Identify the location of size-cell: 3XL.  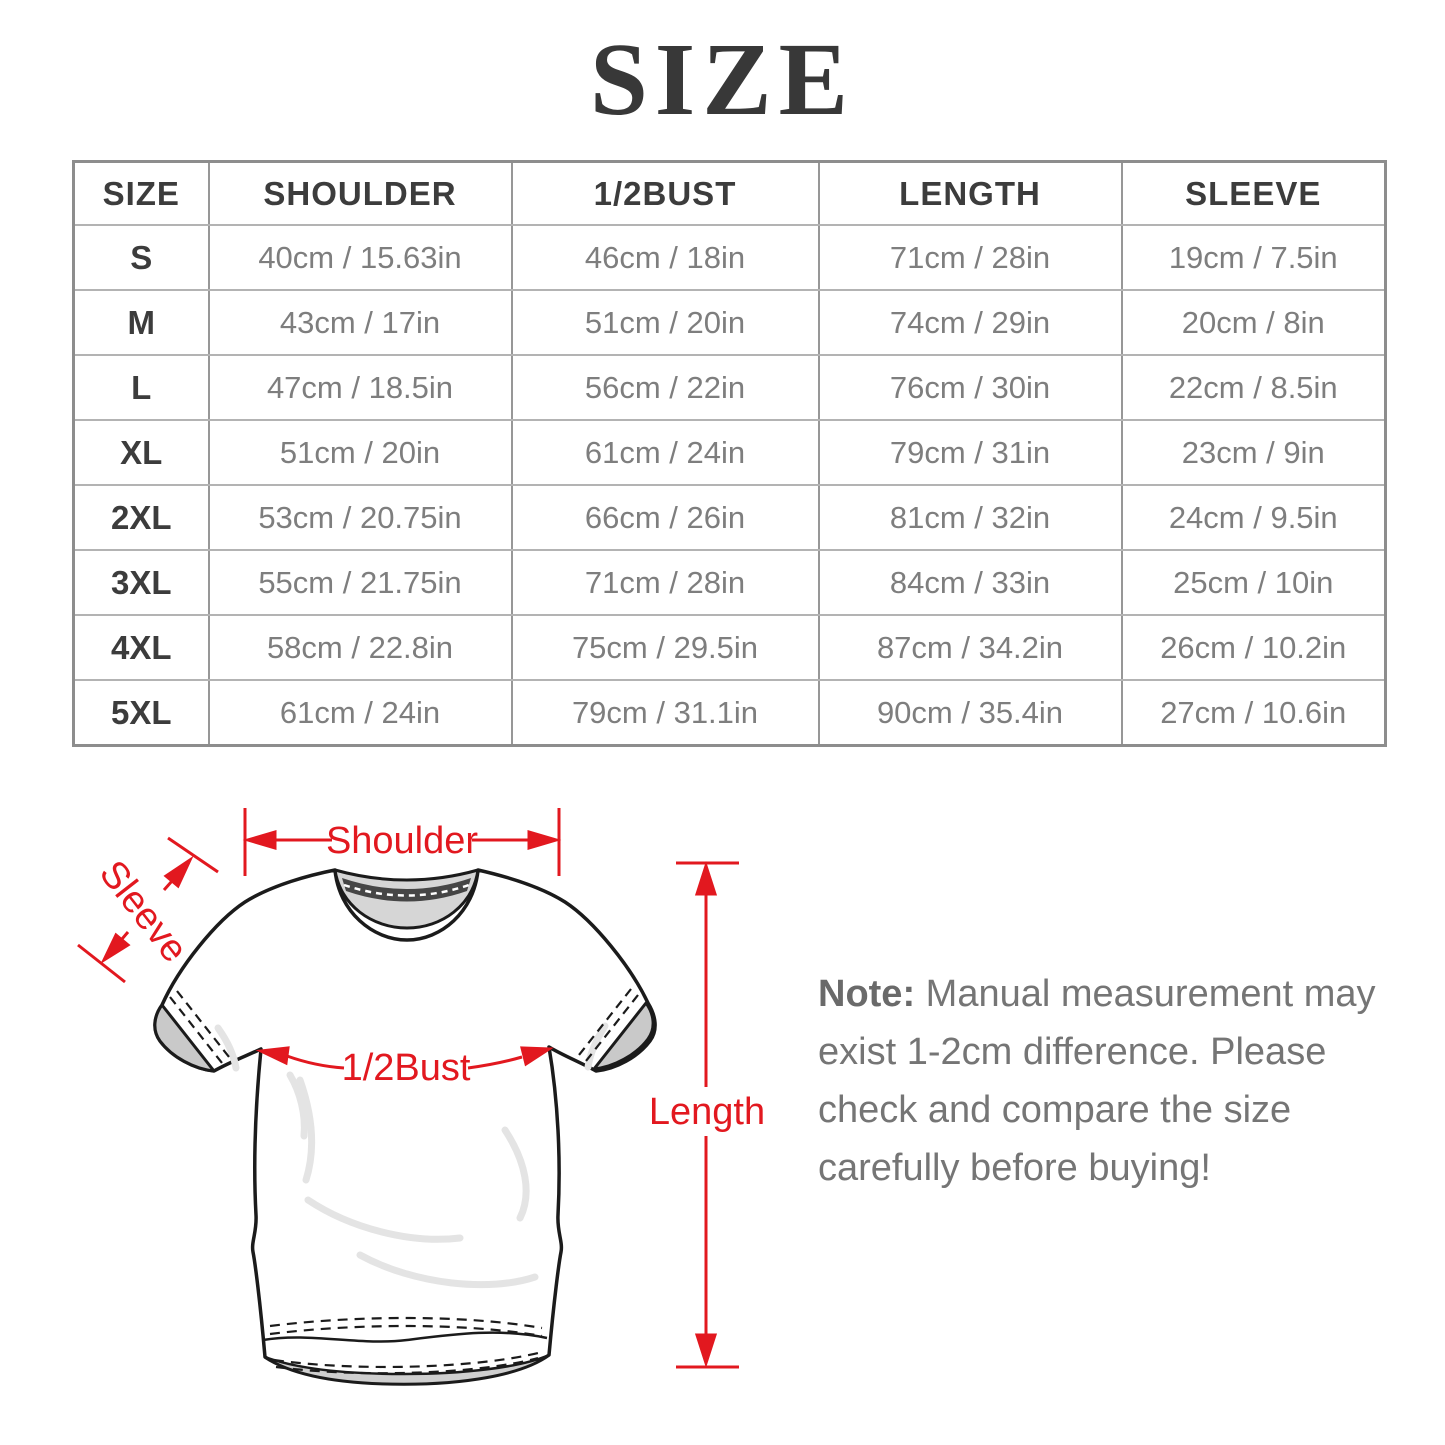
(141, 582).